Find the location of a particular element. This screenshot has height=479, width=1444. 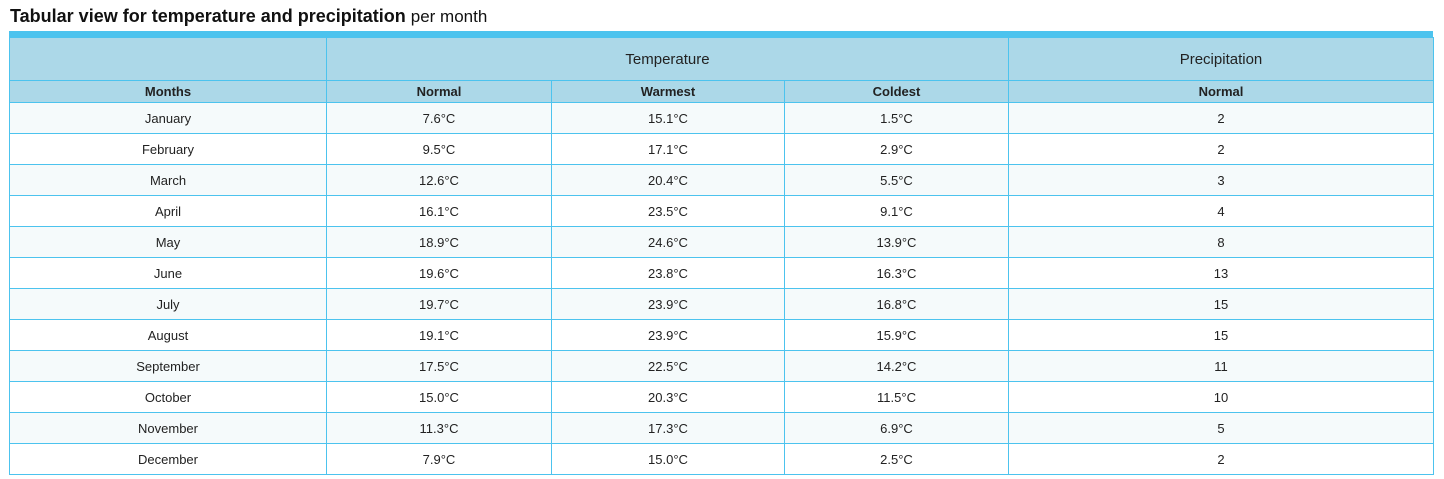

column-header-warmest: Warmest is located at coordinates (668, 91).